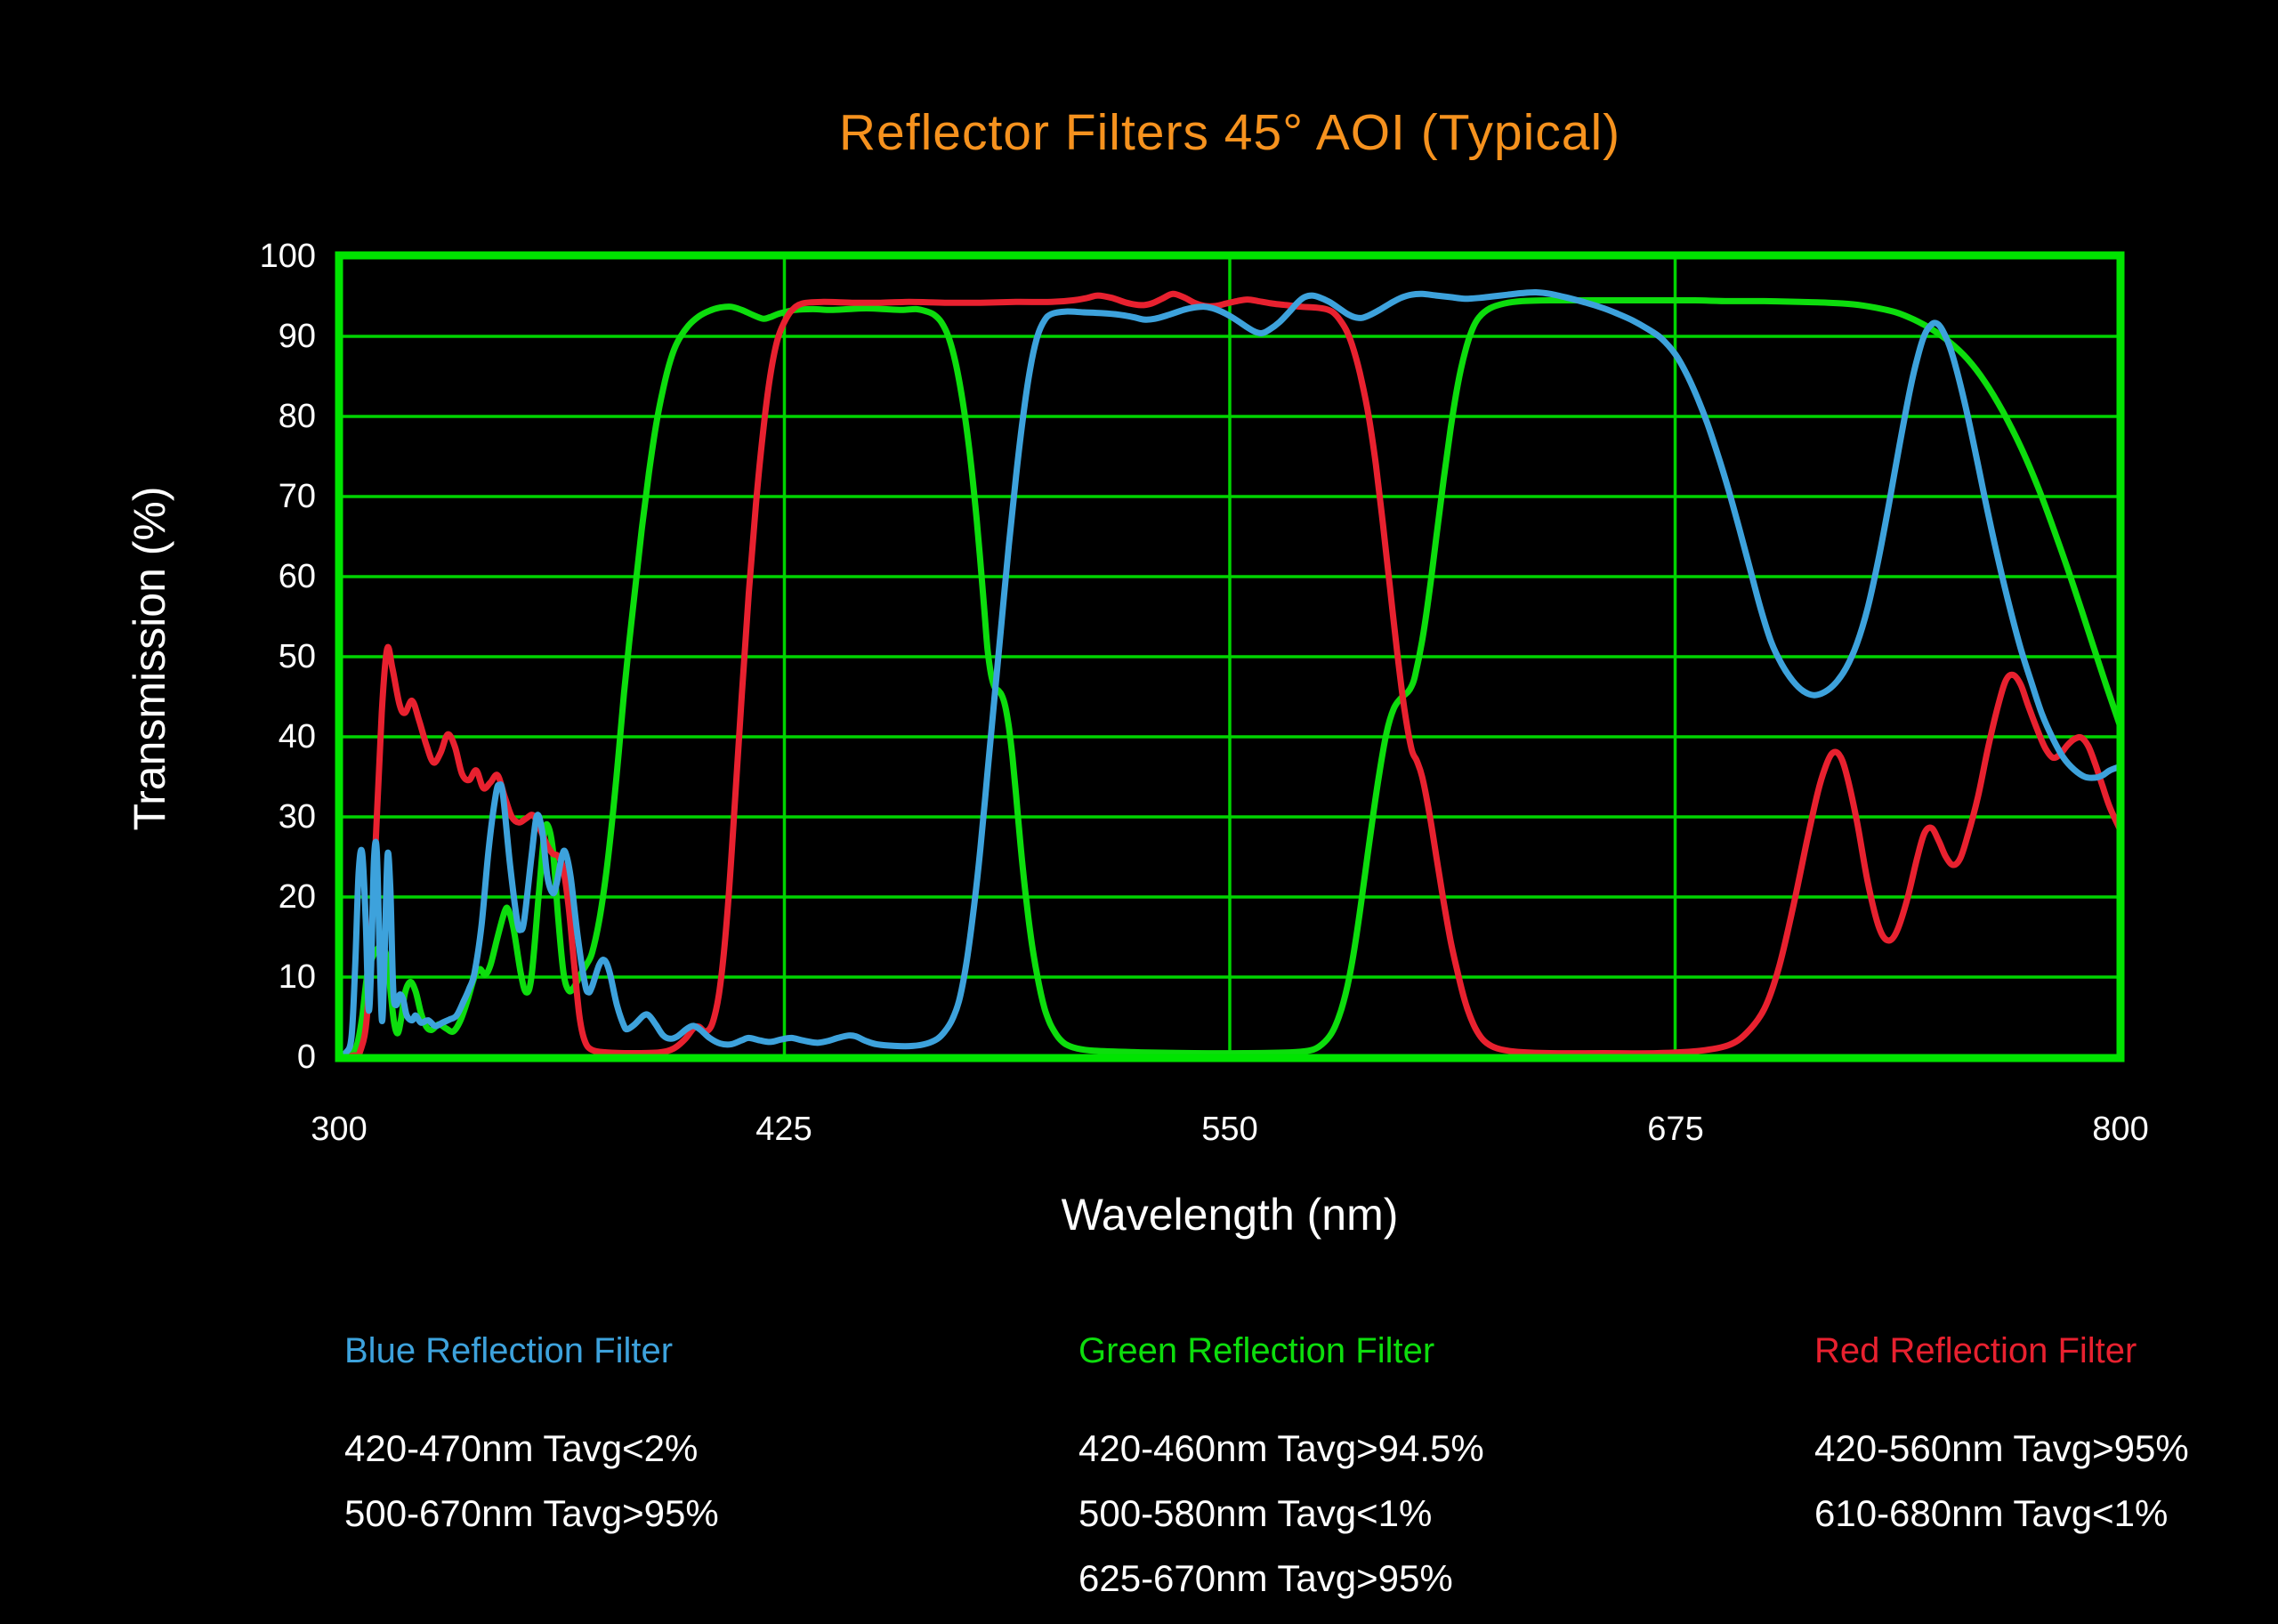  Describe the element at coordinates (297, 576) in the screenshot. I see `y-tick-60: 60` at that location.